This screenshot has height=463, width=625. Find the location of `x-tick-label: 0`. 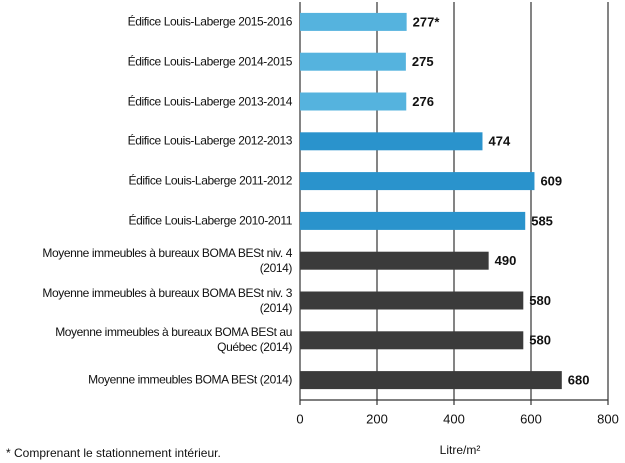

x-tick-label: 0 is located at coordinates (299, 418).